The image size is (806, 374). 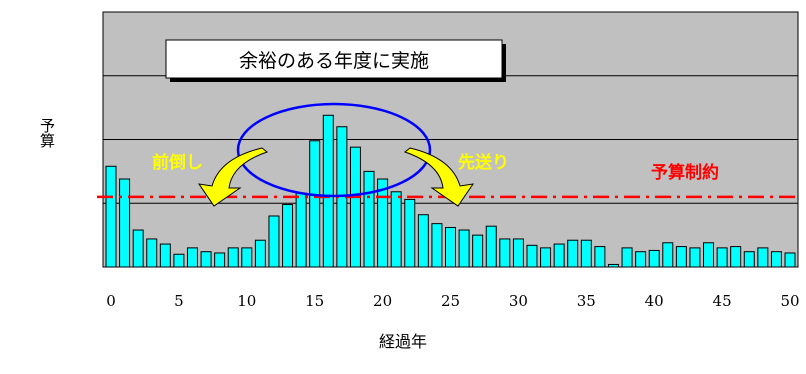 What do you see at coordinates (439, 177) in the screenshot?
I see `right-arrow-icon` at bounding box center [439, 177].